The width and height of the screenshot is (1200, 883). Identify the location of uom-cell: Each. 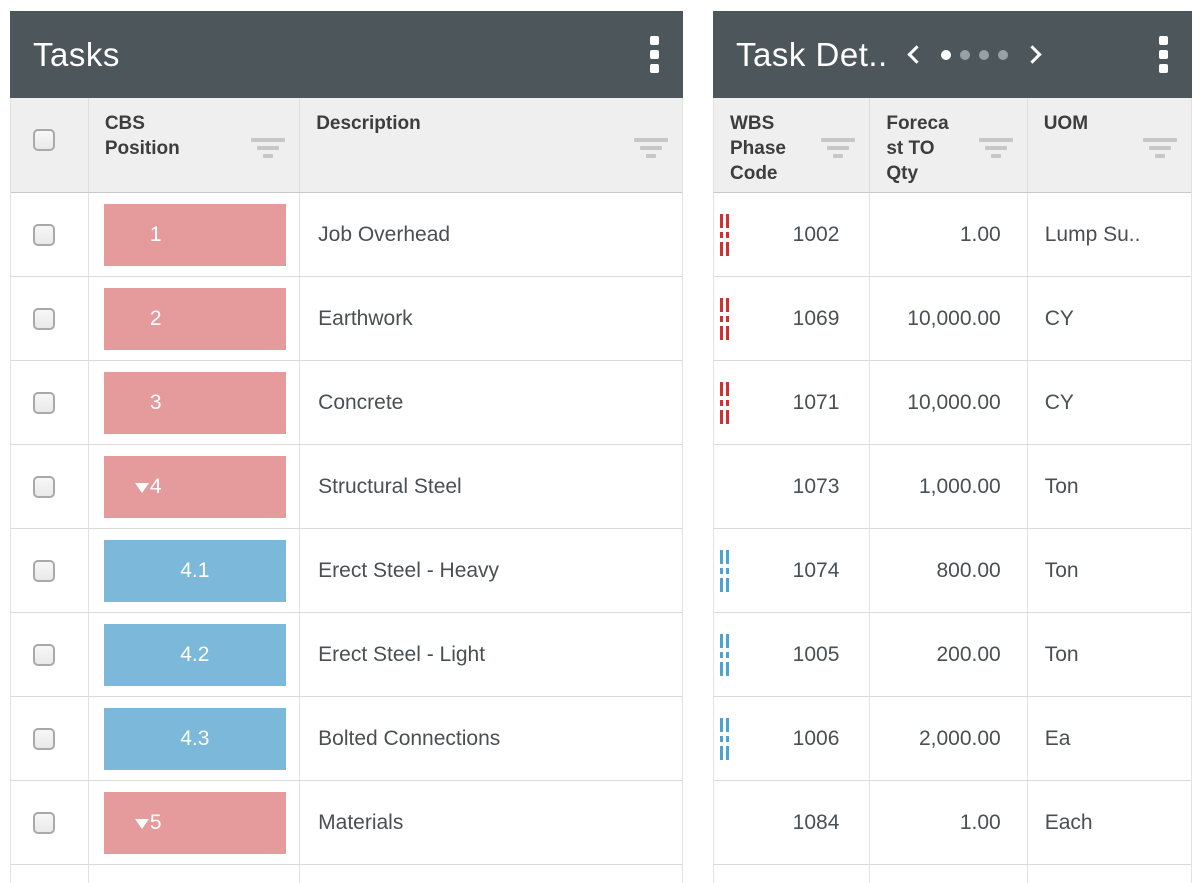
(1109, 822).